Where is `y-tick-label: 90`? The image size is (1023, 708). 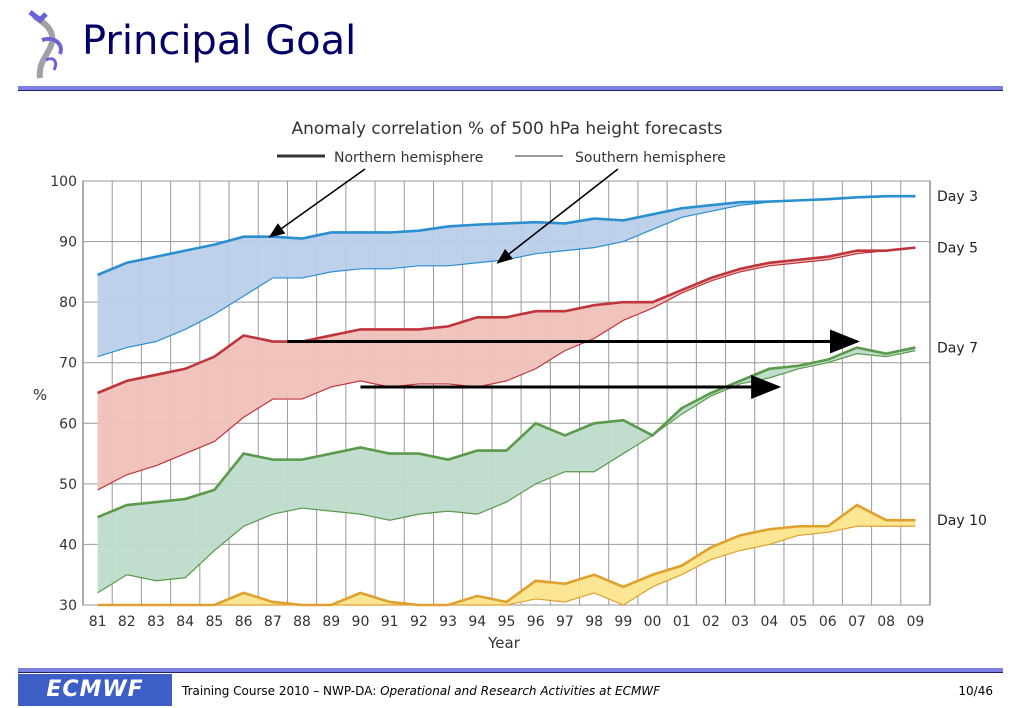 y-tick-label: 90 is located at coordinates (68, 243).